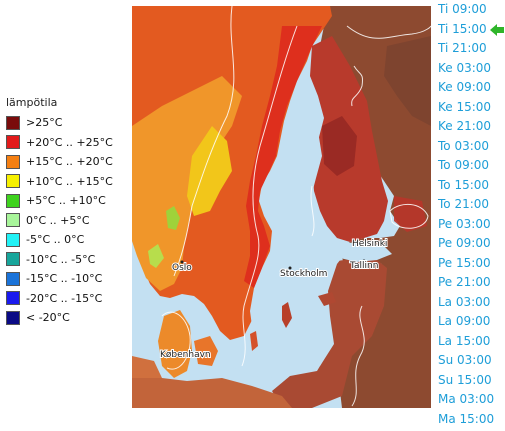 Image resolution: width=505 pixels, height=431 pixels. What do you see at coordinates (64, 298) in the screenshot?
I see `legend-label: -20°C .. -15°C` at bounding box center [64, 298].